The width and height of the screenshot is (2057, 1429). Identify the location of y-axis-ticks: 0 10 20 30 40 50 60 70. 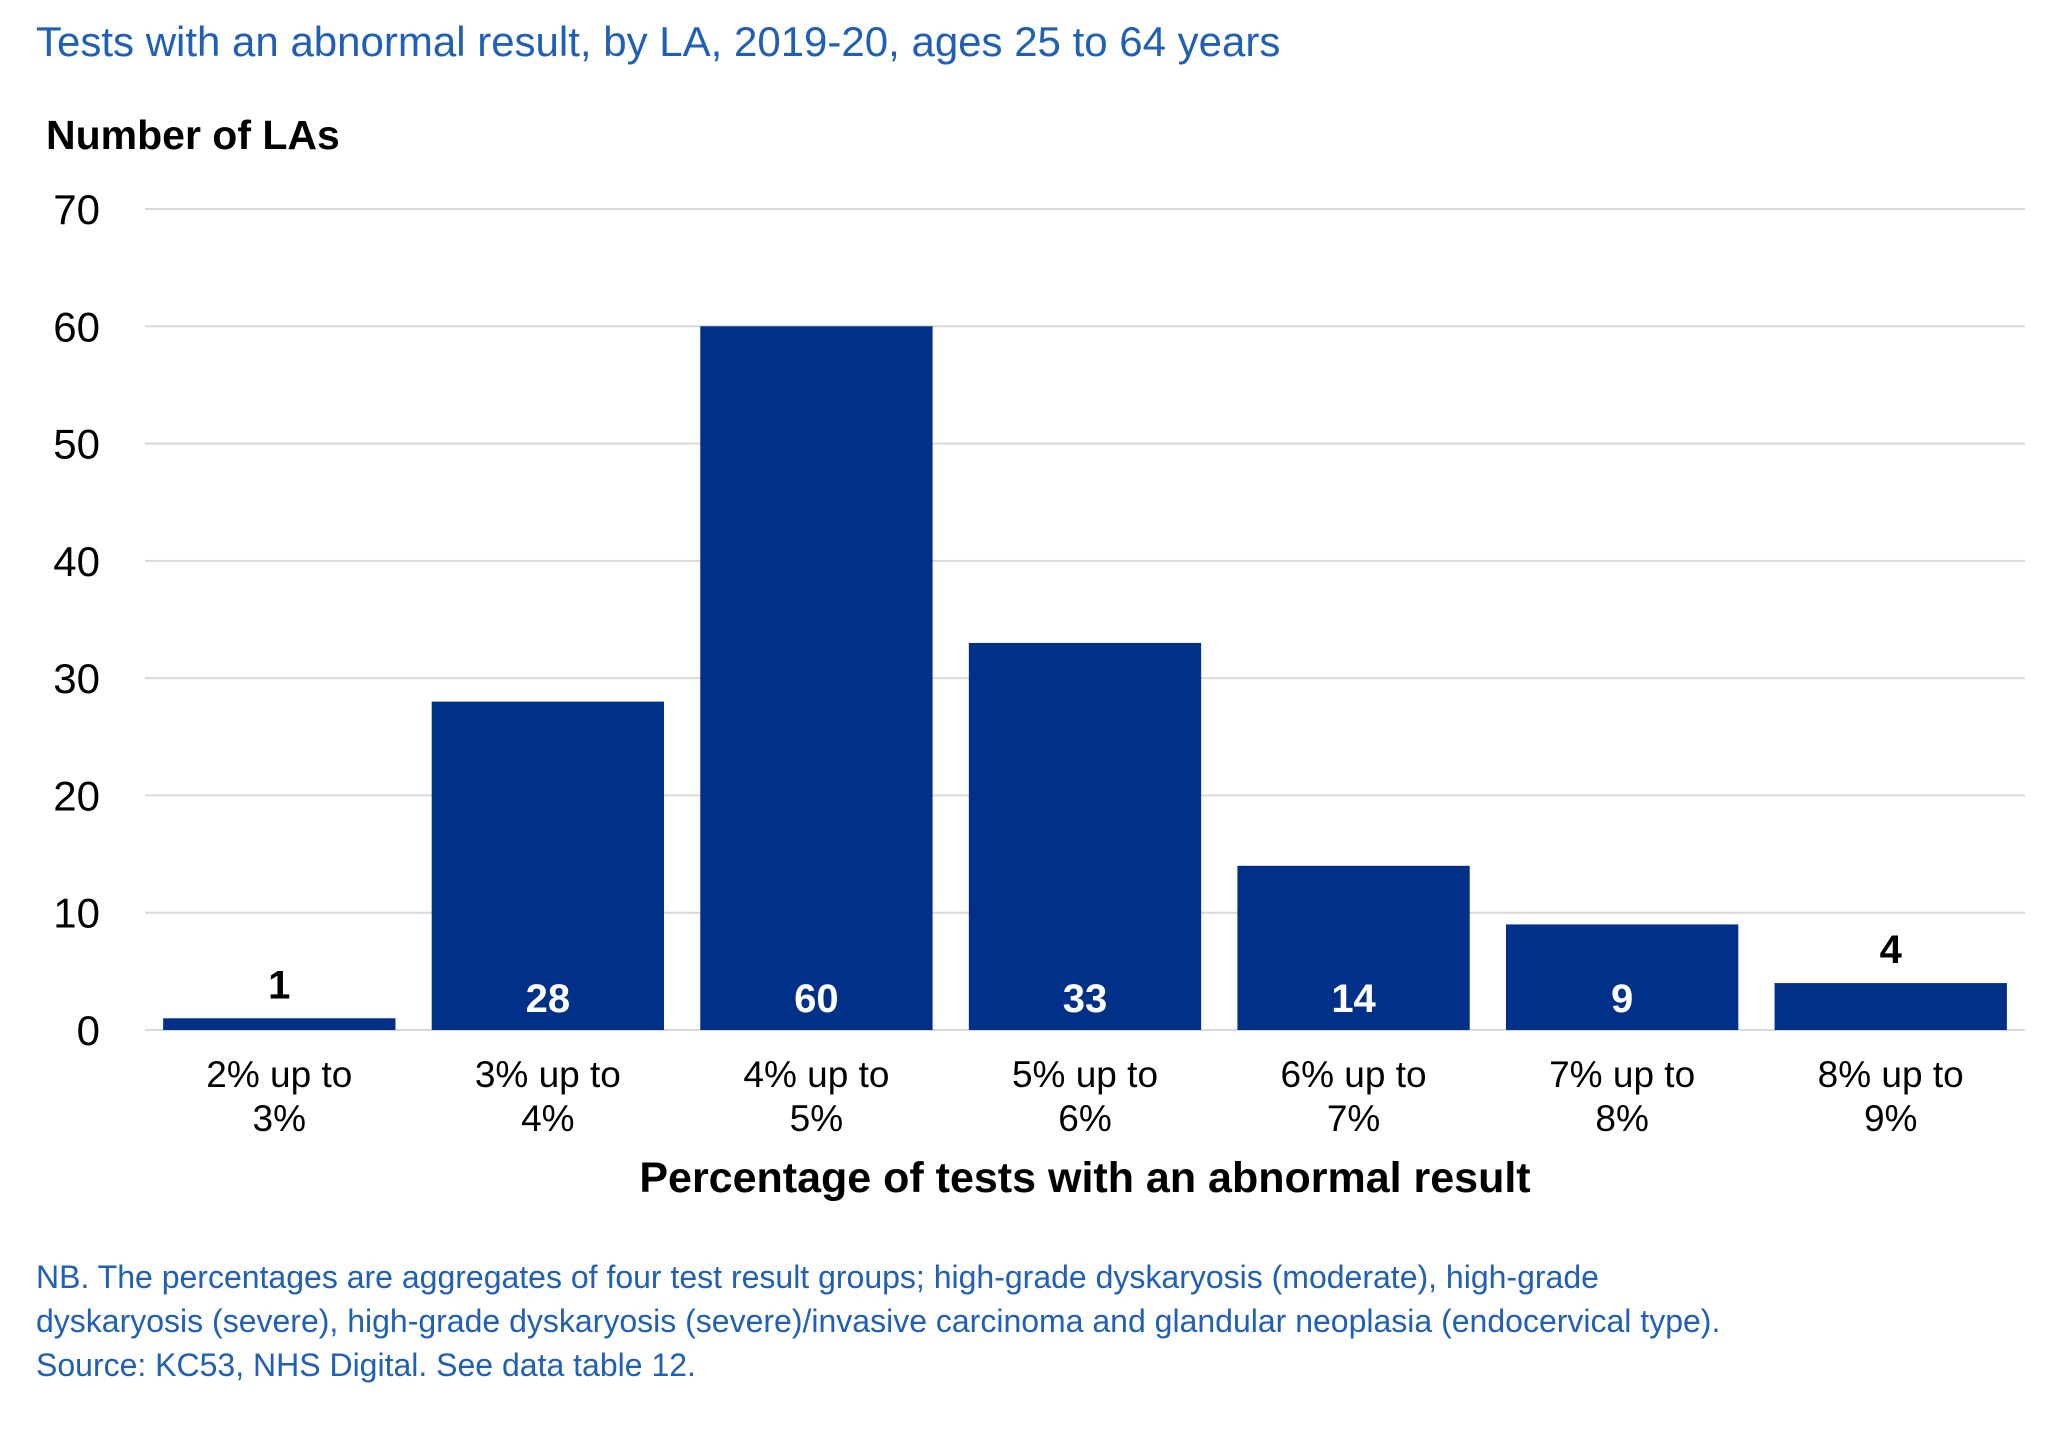
(76, 620).